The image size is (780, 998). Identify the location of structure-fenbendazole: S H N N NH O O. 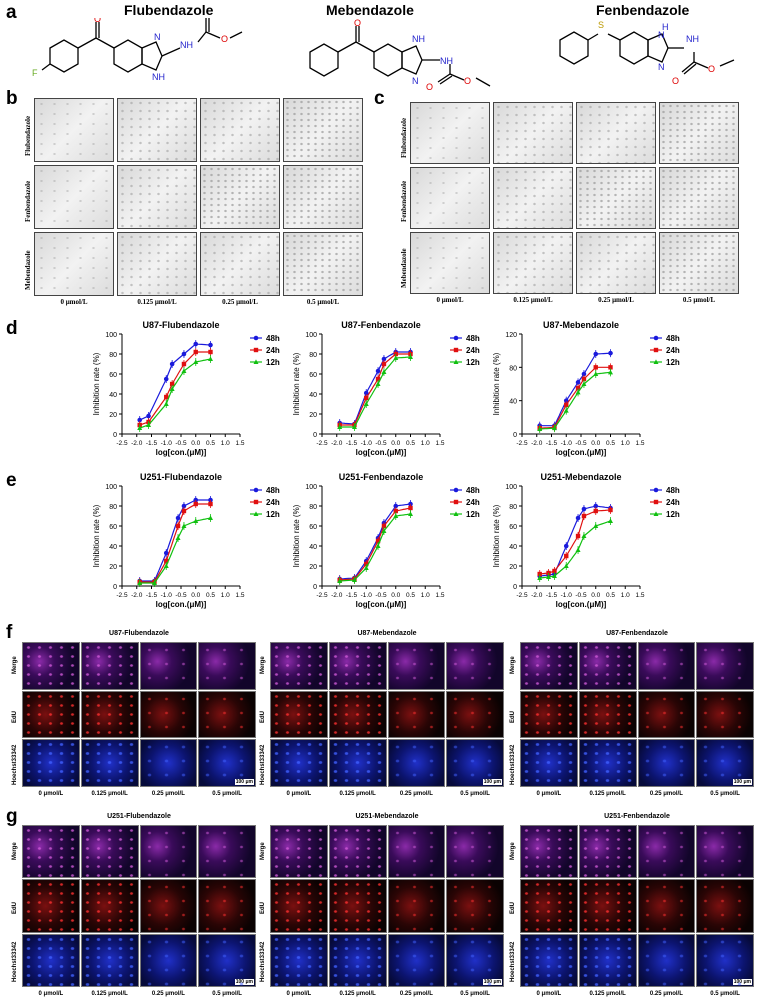
(647, 53).